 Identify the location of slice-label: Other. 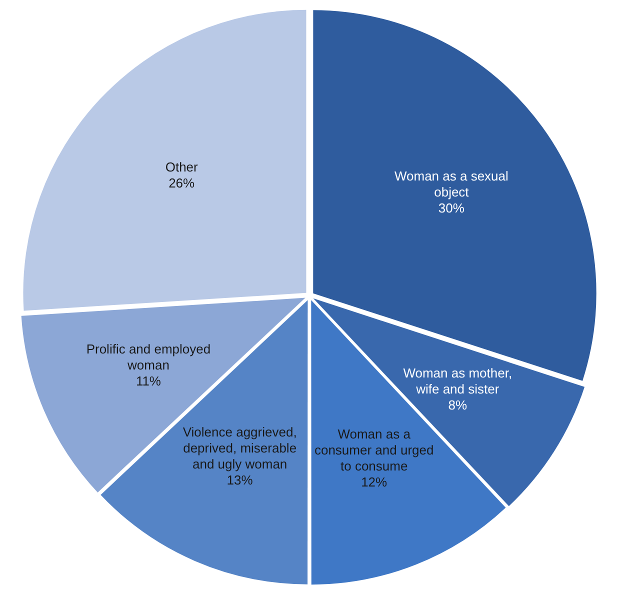
(182, 166).